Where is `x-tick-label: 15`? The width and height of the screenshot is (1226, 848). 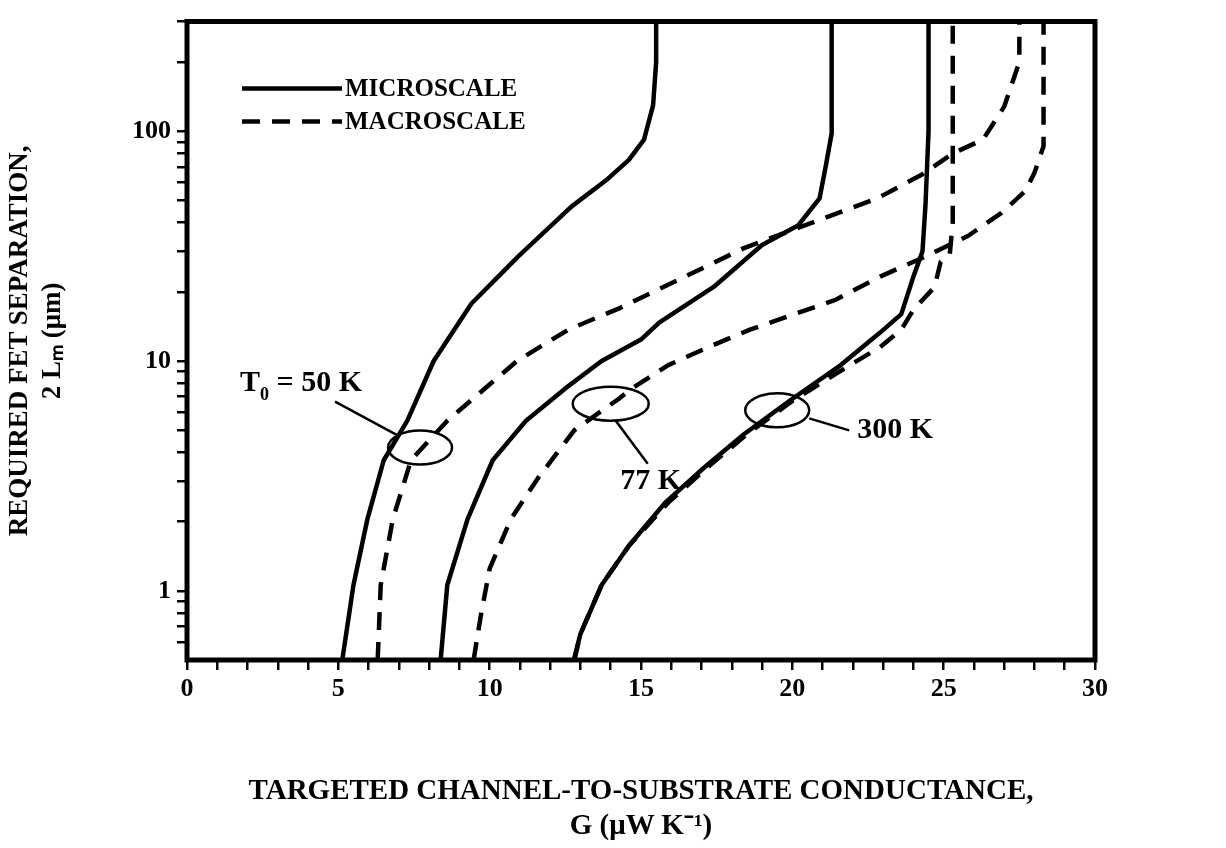
x-tick-label: 15 is located at coordinates (641, 688).